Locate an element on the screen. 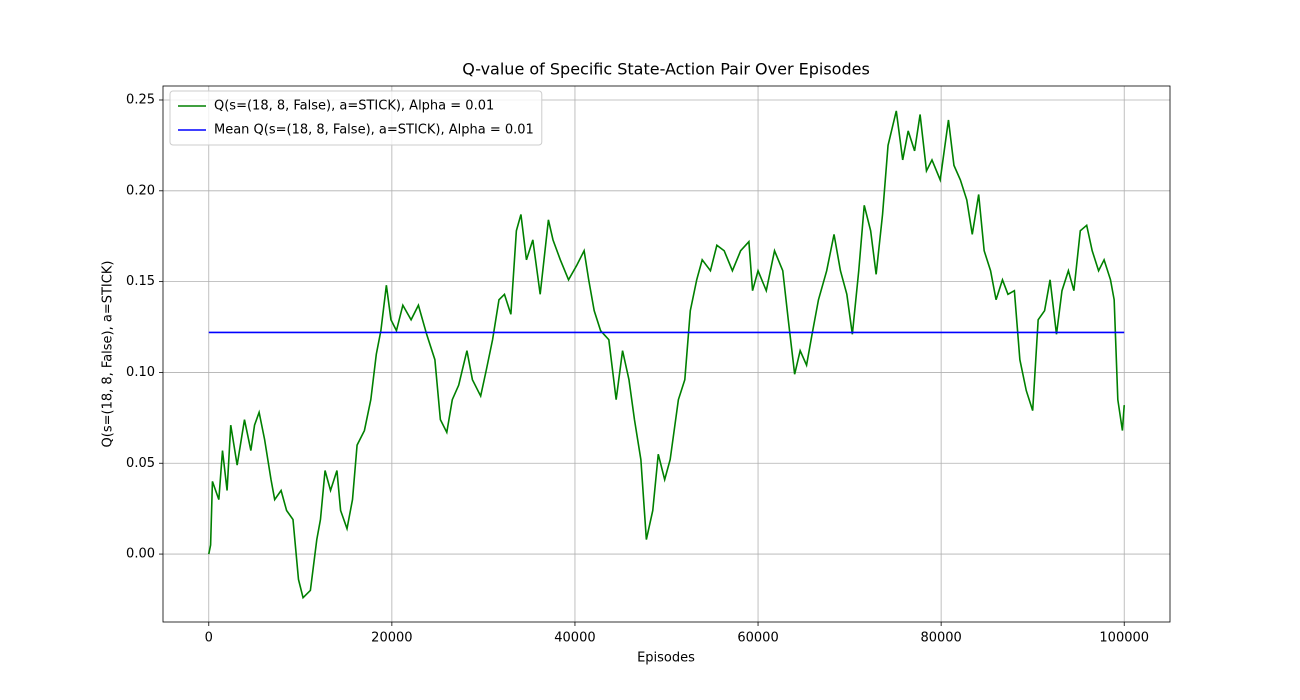 This screenshot has height=700, width=1300. x-tick-label: 40000 is located at coordinates (574, 638).